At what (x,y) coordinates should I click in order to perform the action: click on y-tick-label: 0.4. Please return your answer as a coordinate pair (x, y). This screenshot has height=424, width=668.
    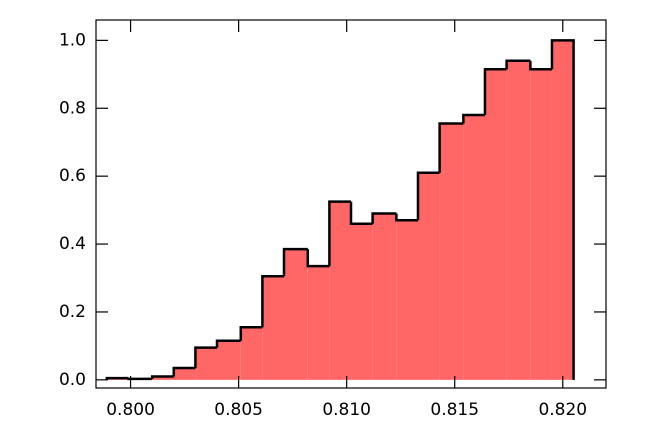
    Looking at the image, I should click on (72, 244).